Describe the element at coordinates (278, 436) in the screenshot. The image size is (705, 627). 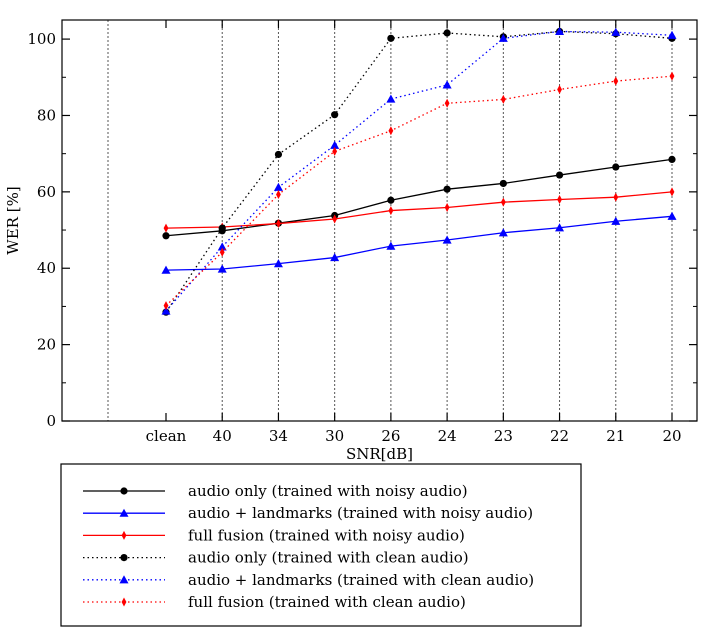
I see `x-tick-label: 34` at that location.